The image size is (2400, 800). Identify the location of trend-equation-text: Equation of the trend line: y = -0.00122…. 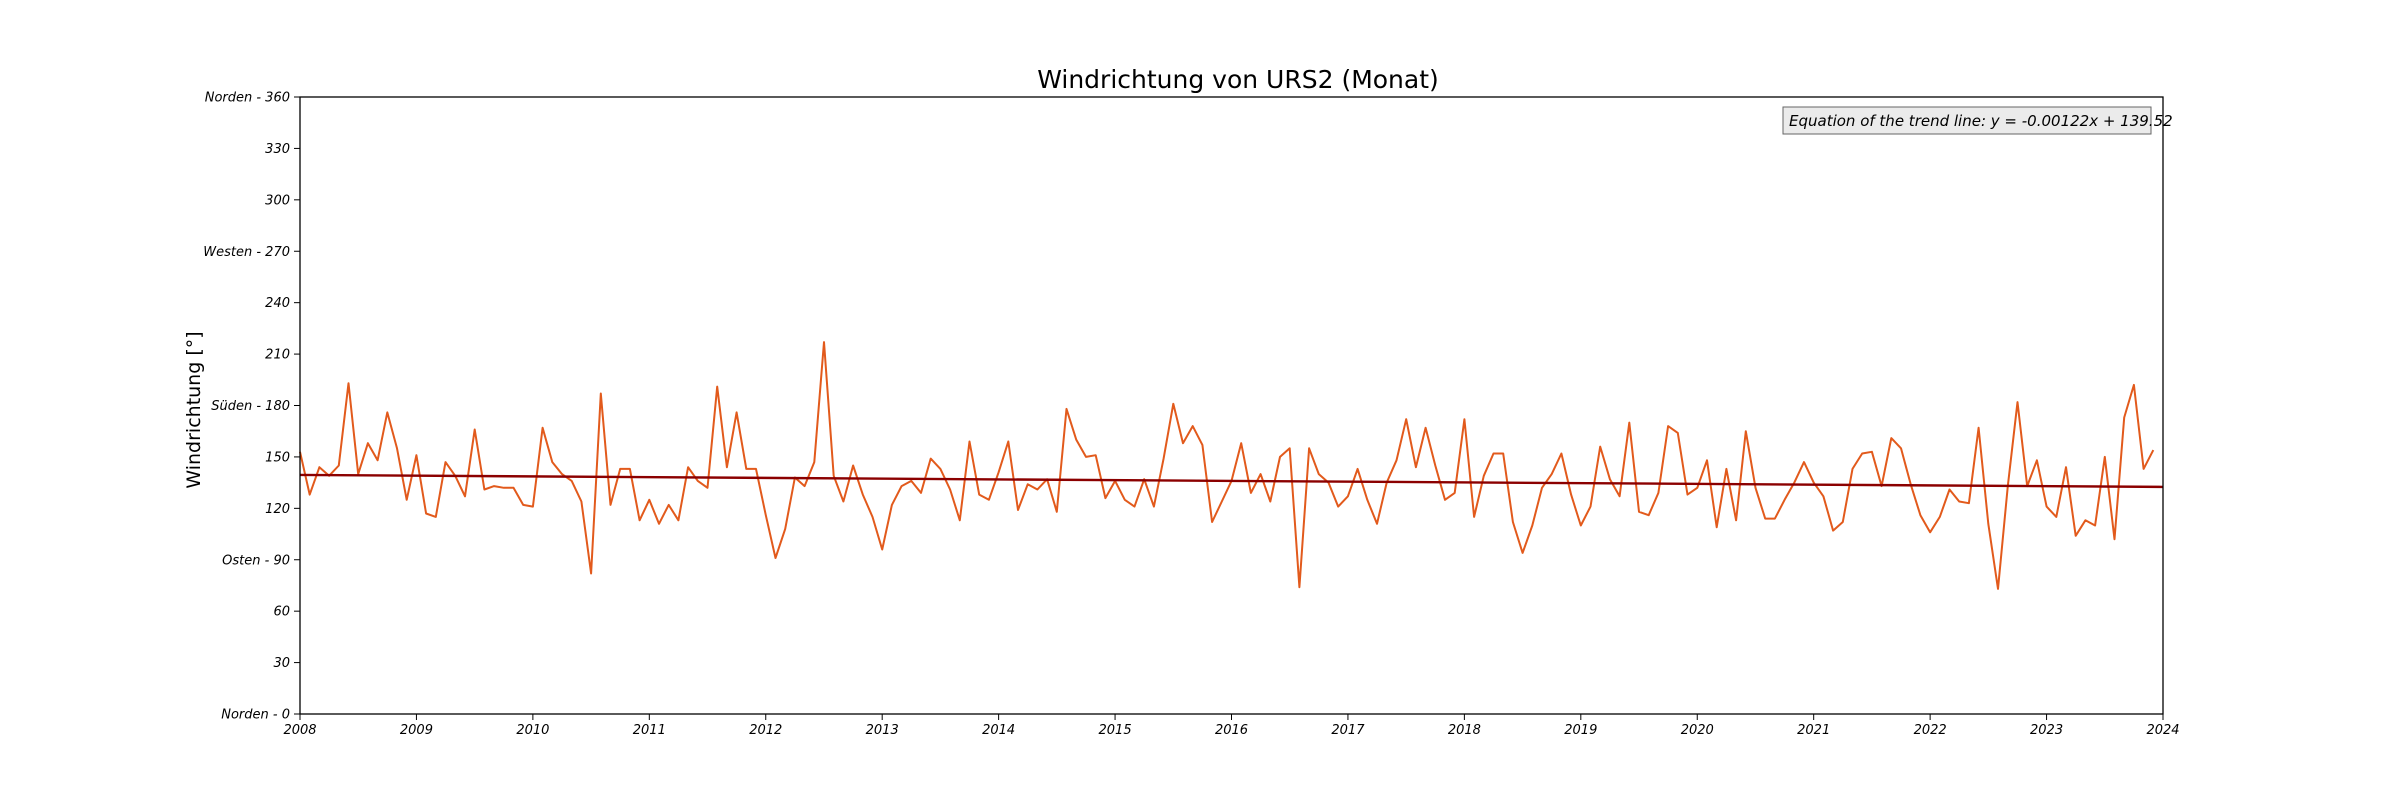
(1981, 121).